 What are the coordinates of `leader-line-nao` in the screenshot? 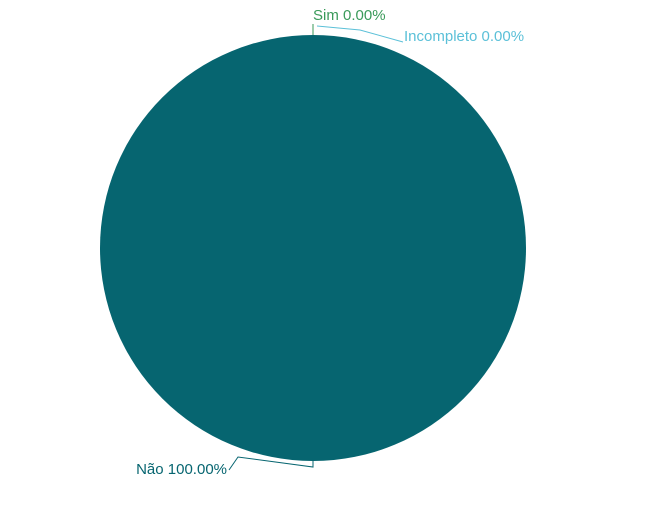 It's located at (271, 463).